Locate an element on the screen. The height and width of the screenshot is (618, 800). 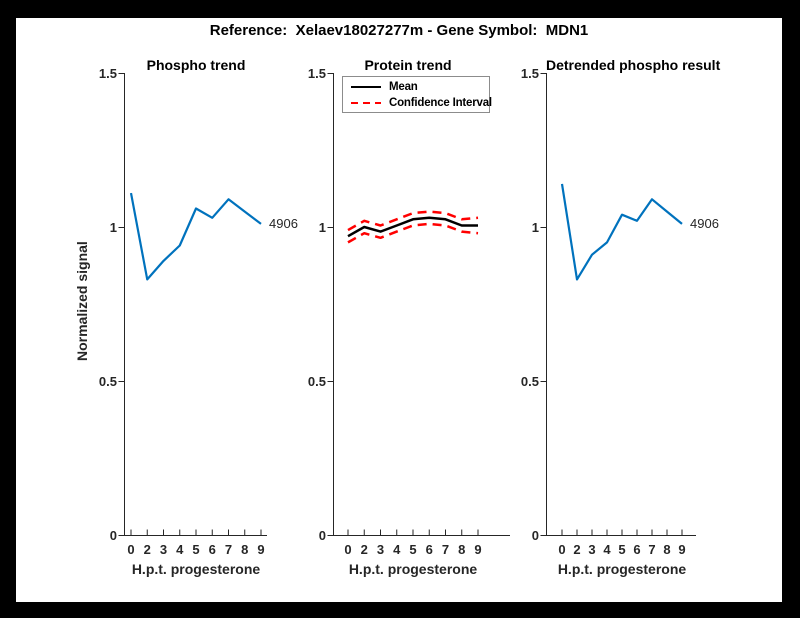
legend-label-mean: Mean is located at coordinates (403, 87).